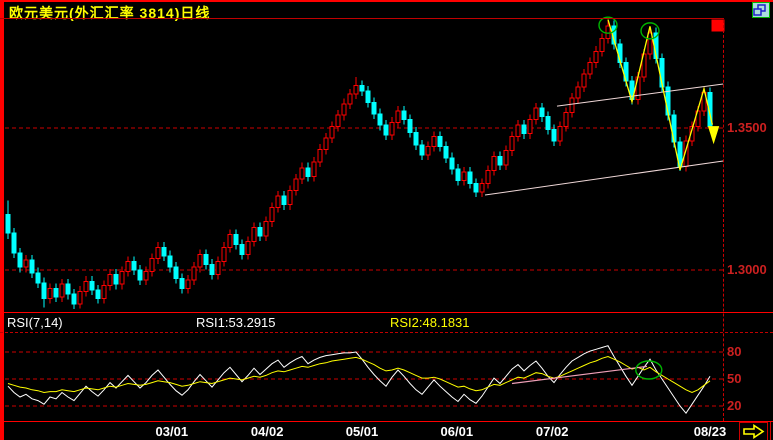 The width and height of the screenshot is (773, 440). I want to click on indicator-header-divider, so click(386, 332).